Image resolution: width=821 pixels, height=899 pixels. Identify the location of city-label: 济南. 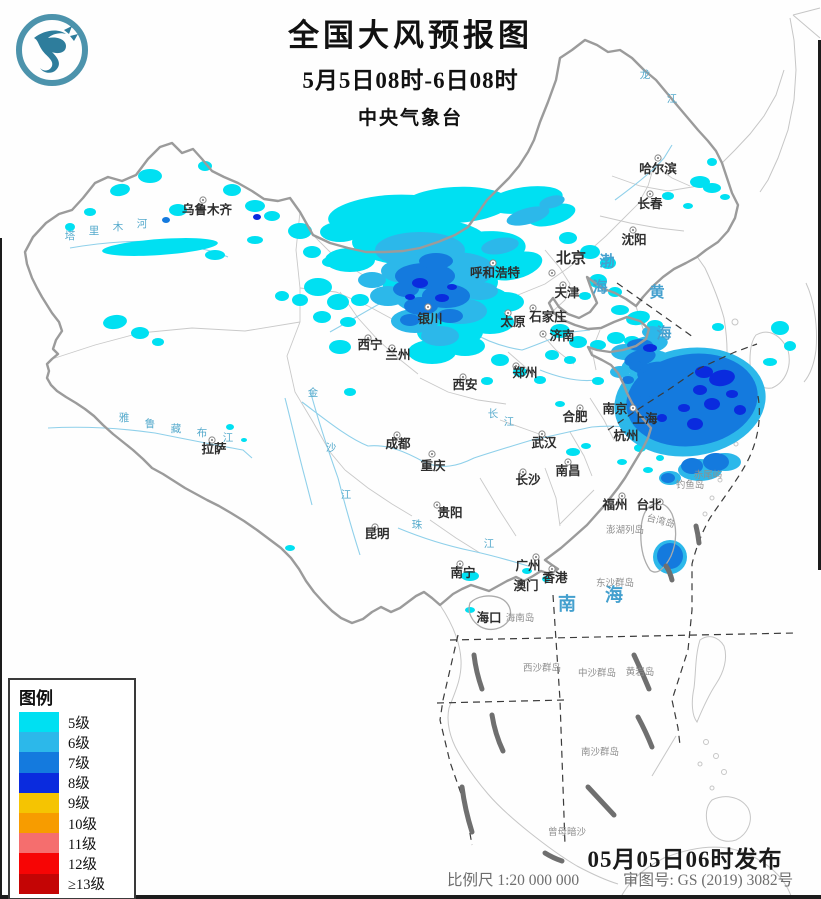
(562, 335).